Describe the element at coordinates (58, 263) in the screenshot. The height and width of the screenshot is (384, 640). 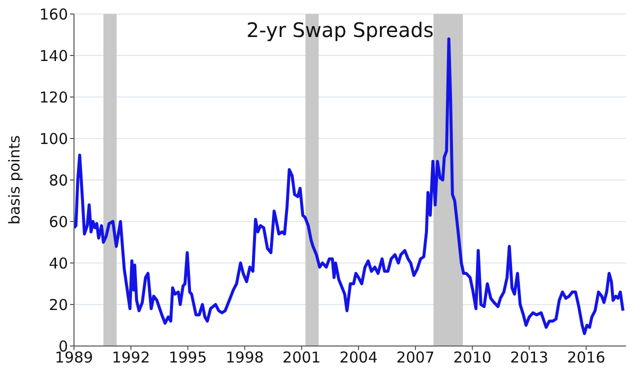
I see `y-tick-label: 40` at that location.